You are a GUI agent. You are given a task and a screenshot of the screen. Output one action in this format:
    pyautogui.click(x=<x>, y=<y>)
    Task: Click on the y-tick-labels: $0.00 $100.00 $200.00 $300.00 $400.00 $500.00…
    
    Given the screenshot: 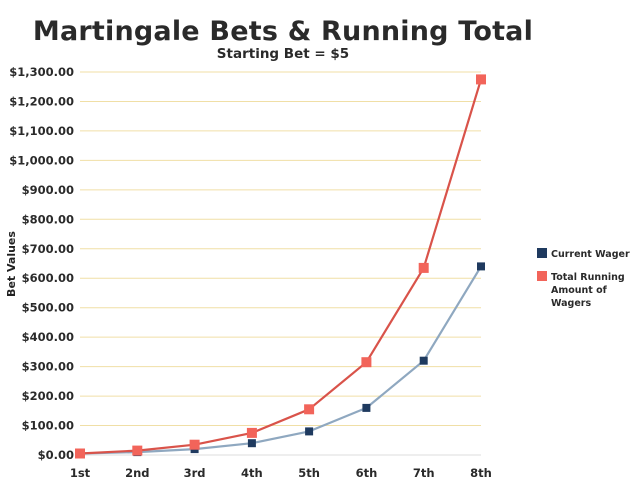 What is the action you would take?
    pyautogui.click(x=41, y=263)
    